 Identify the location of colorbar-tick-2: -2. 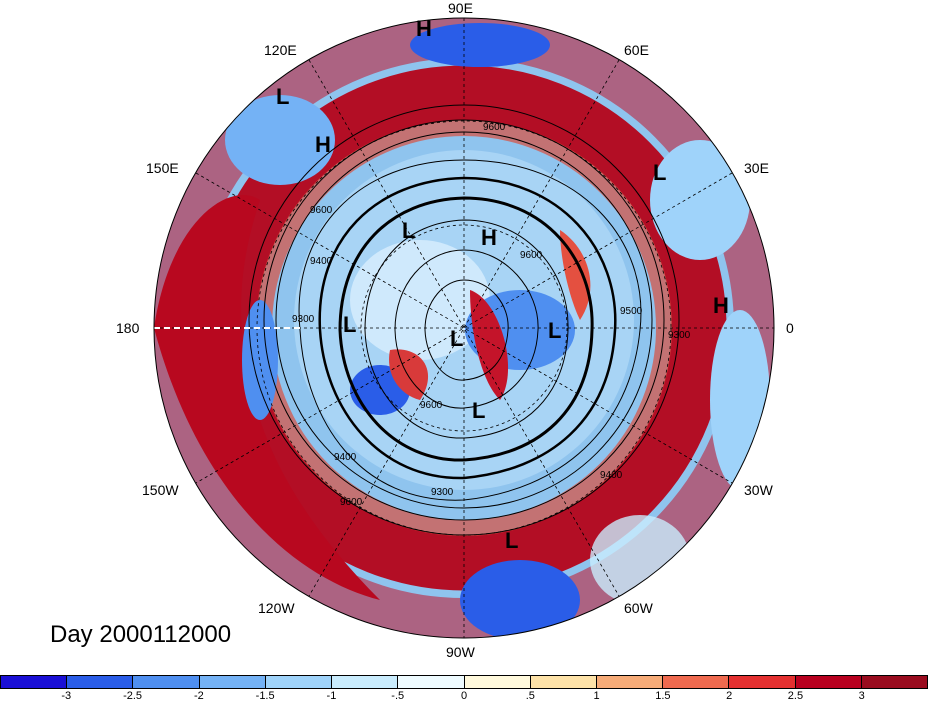
(198, 696).